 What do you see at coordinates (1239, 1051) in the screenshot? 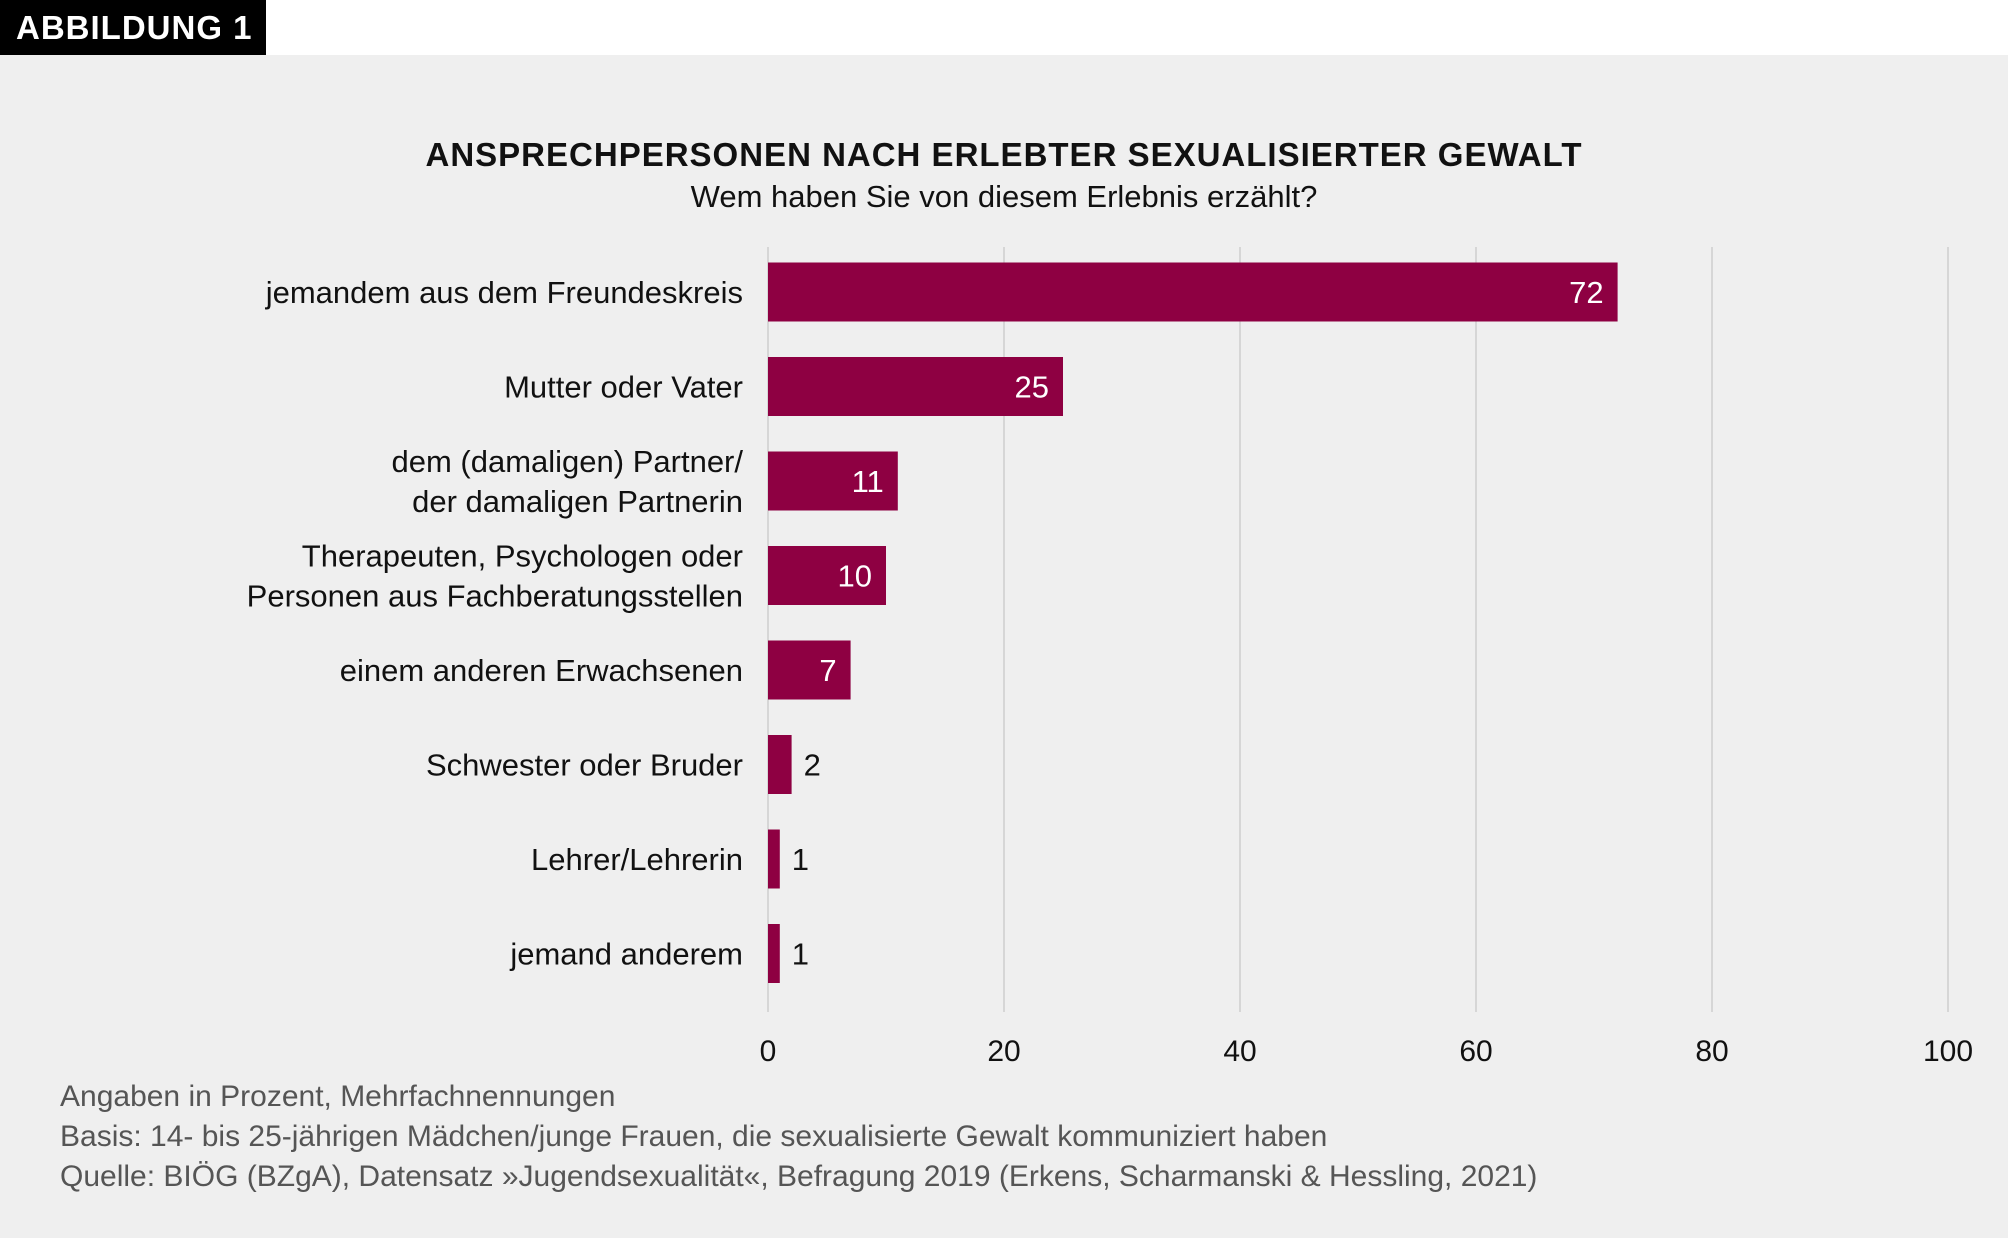
I see `x-tick-label: 40` at bounding box center [1239, 1051].